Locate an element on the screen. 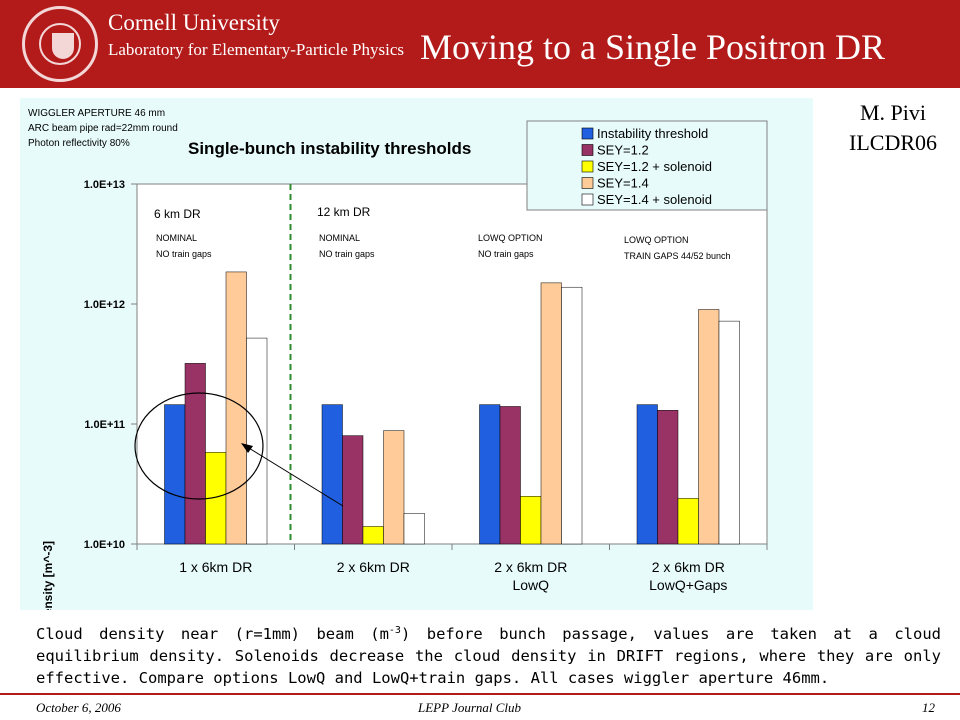  legend-box is located at coordinates (647, 165).